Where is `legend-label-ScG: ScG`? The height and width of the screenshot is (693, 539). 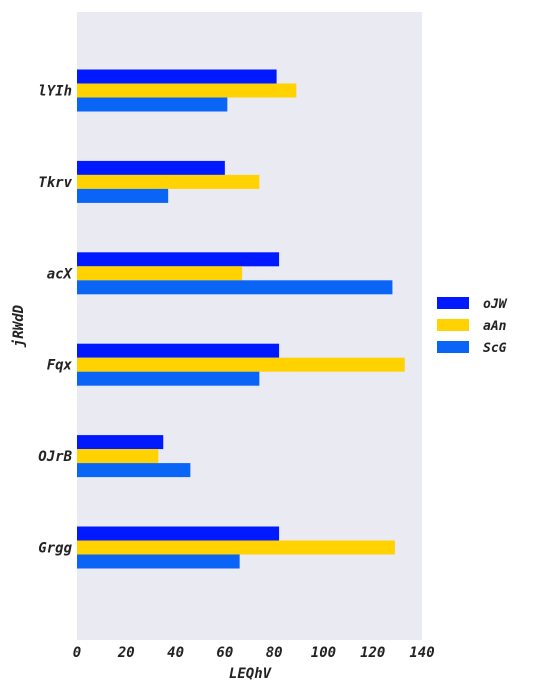 legend-label-ScG: ScG is located at coordinates (495, 348).